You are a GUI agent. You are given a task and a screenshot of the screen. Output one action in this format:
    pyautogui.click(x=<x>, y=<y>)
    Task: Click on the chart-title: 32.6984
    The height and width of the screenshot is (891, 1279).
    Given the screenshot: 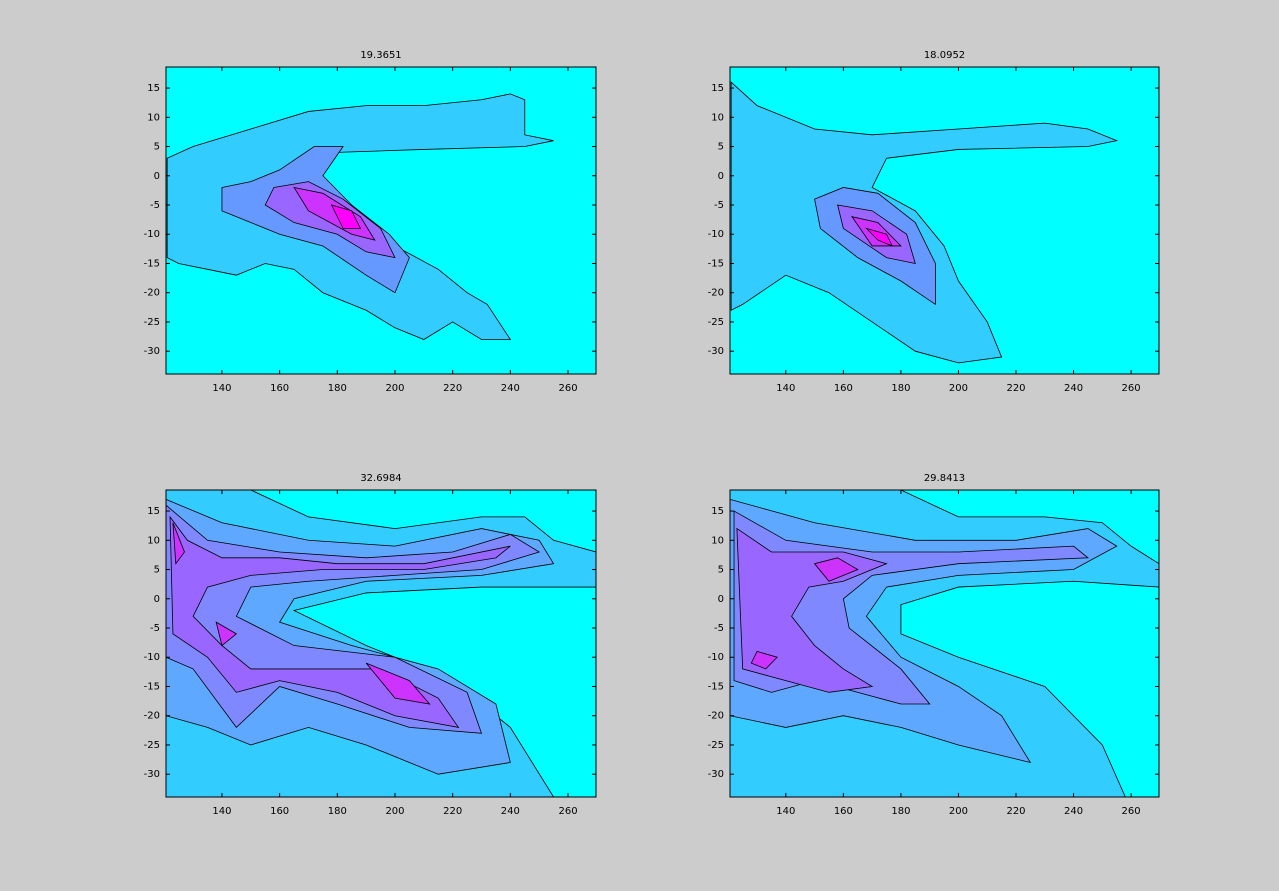 What is the action you would take?
    pyautogui.click(x=380, y=478)
    